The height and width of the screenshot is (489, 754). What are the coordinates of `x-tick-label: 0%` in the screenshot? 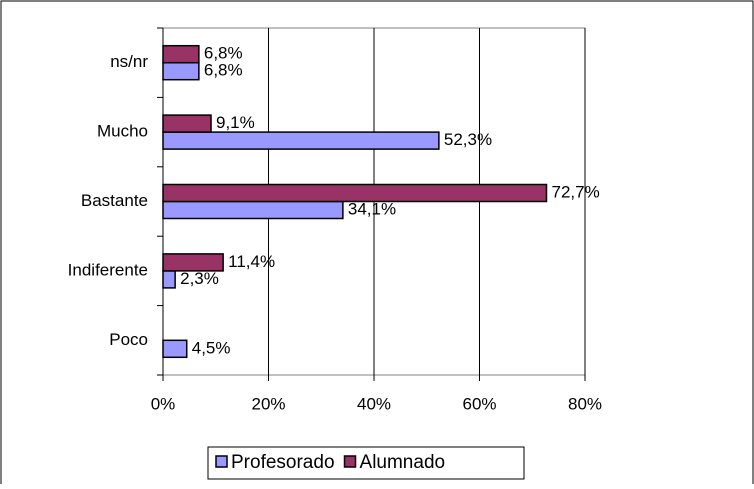 It's located at (163, 403).